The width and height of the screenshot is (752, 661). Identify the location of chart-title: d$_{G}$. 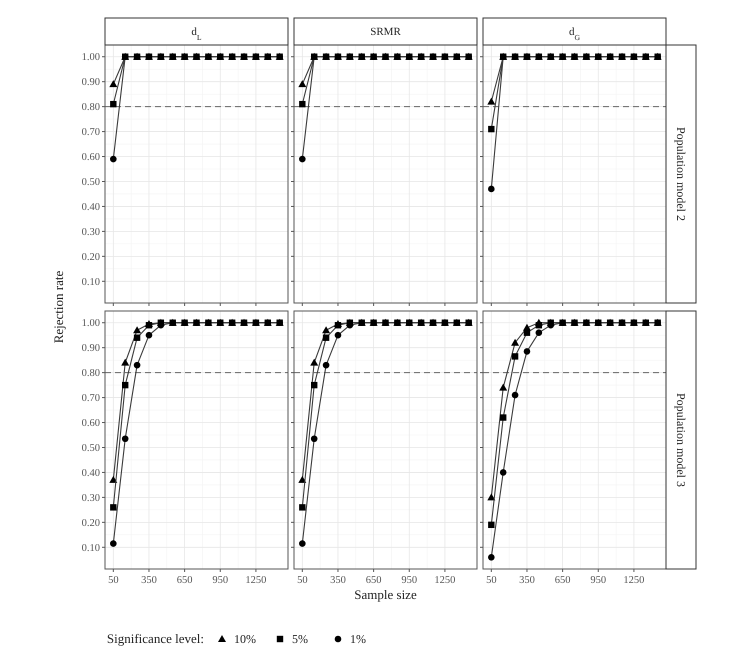
(574, 34).